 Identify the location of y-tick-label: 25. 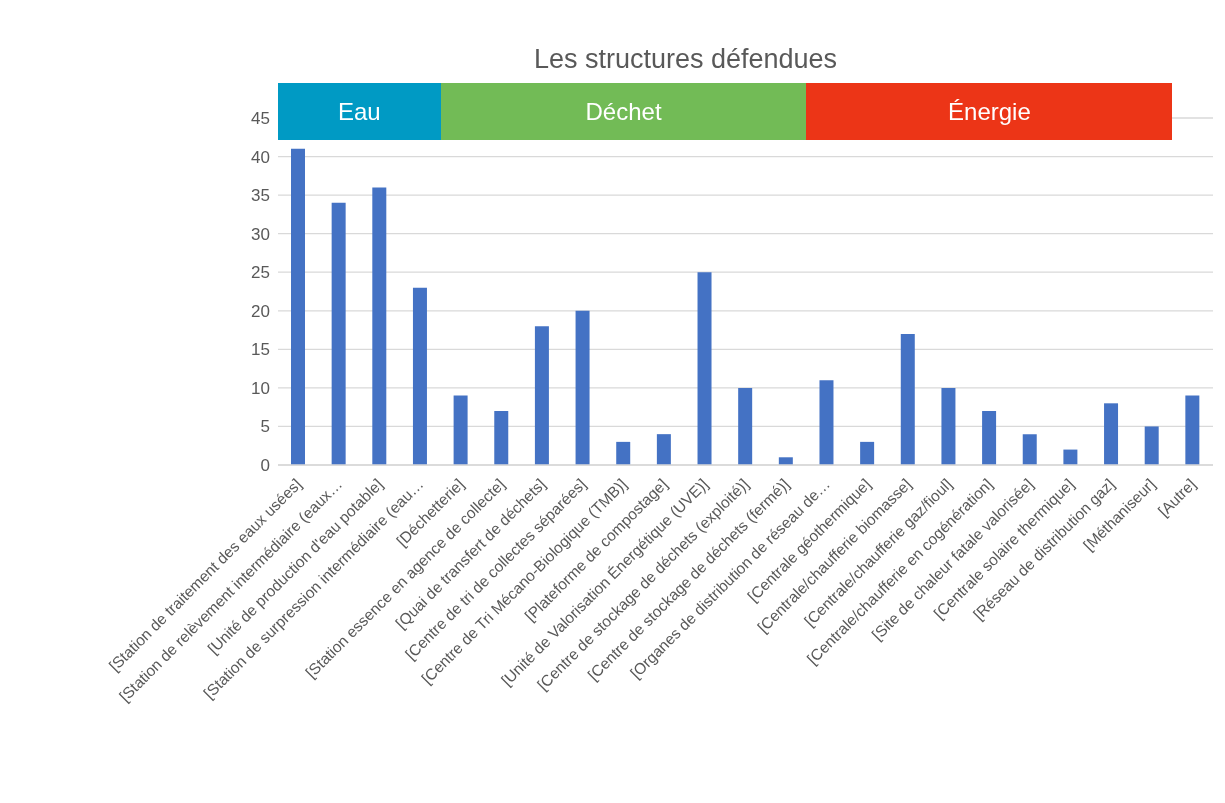
(260, 273).